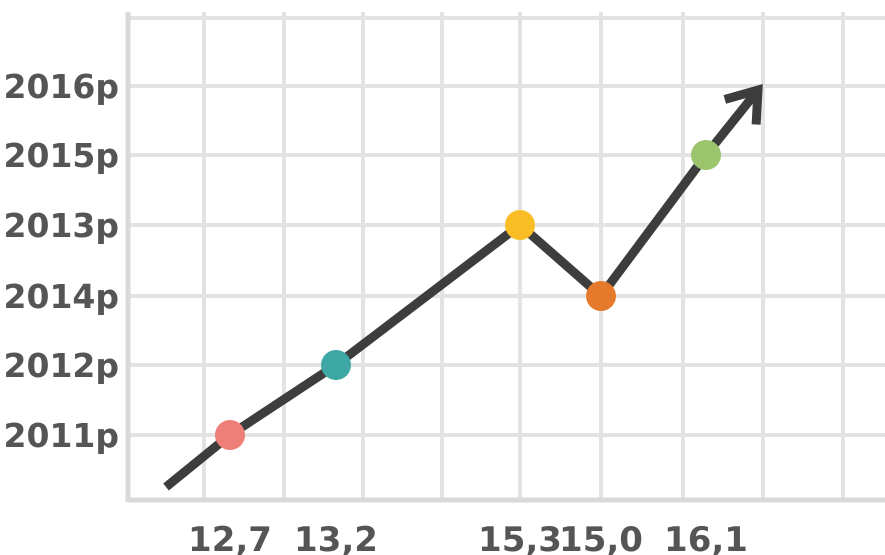  I want to click on x-tick-label: 15,3, so click(520, 537).